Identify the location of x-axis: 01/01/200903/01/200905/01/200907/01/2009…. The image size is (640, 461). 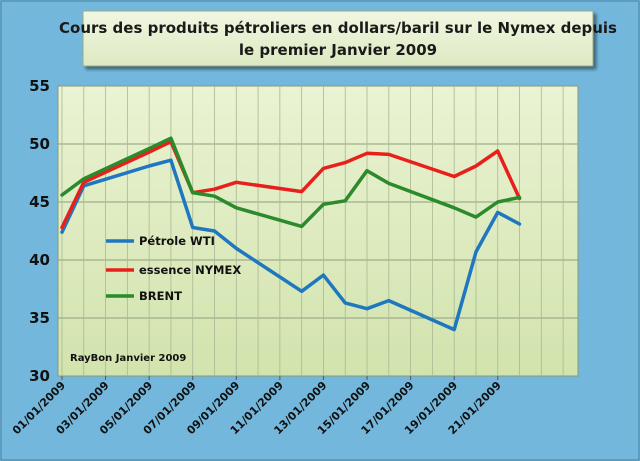
(257, 406).